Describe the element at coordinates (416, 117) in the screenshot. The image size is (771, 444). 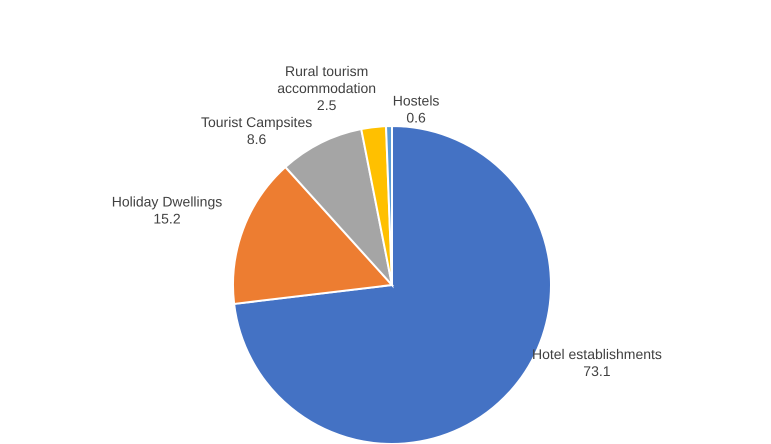
I see `data-label: 0.6` at that location.